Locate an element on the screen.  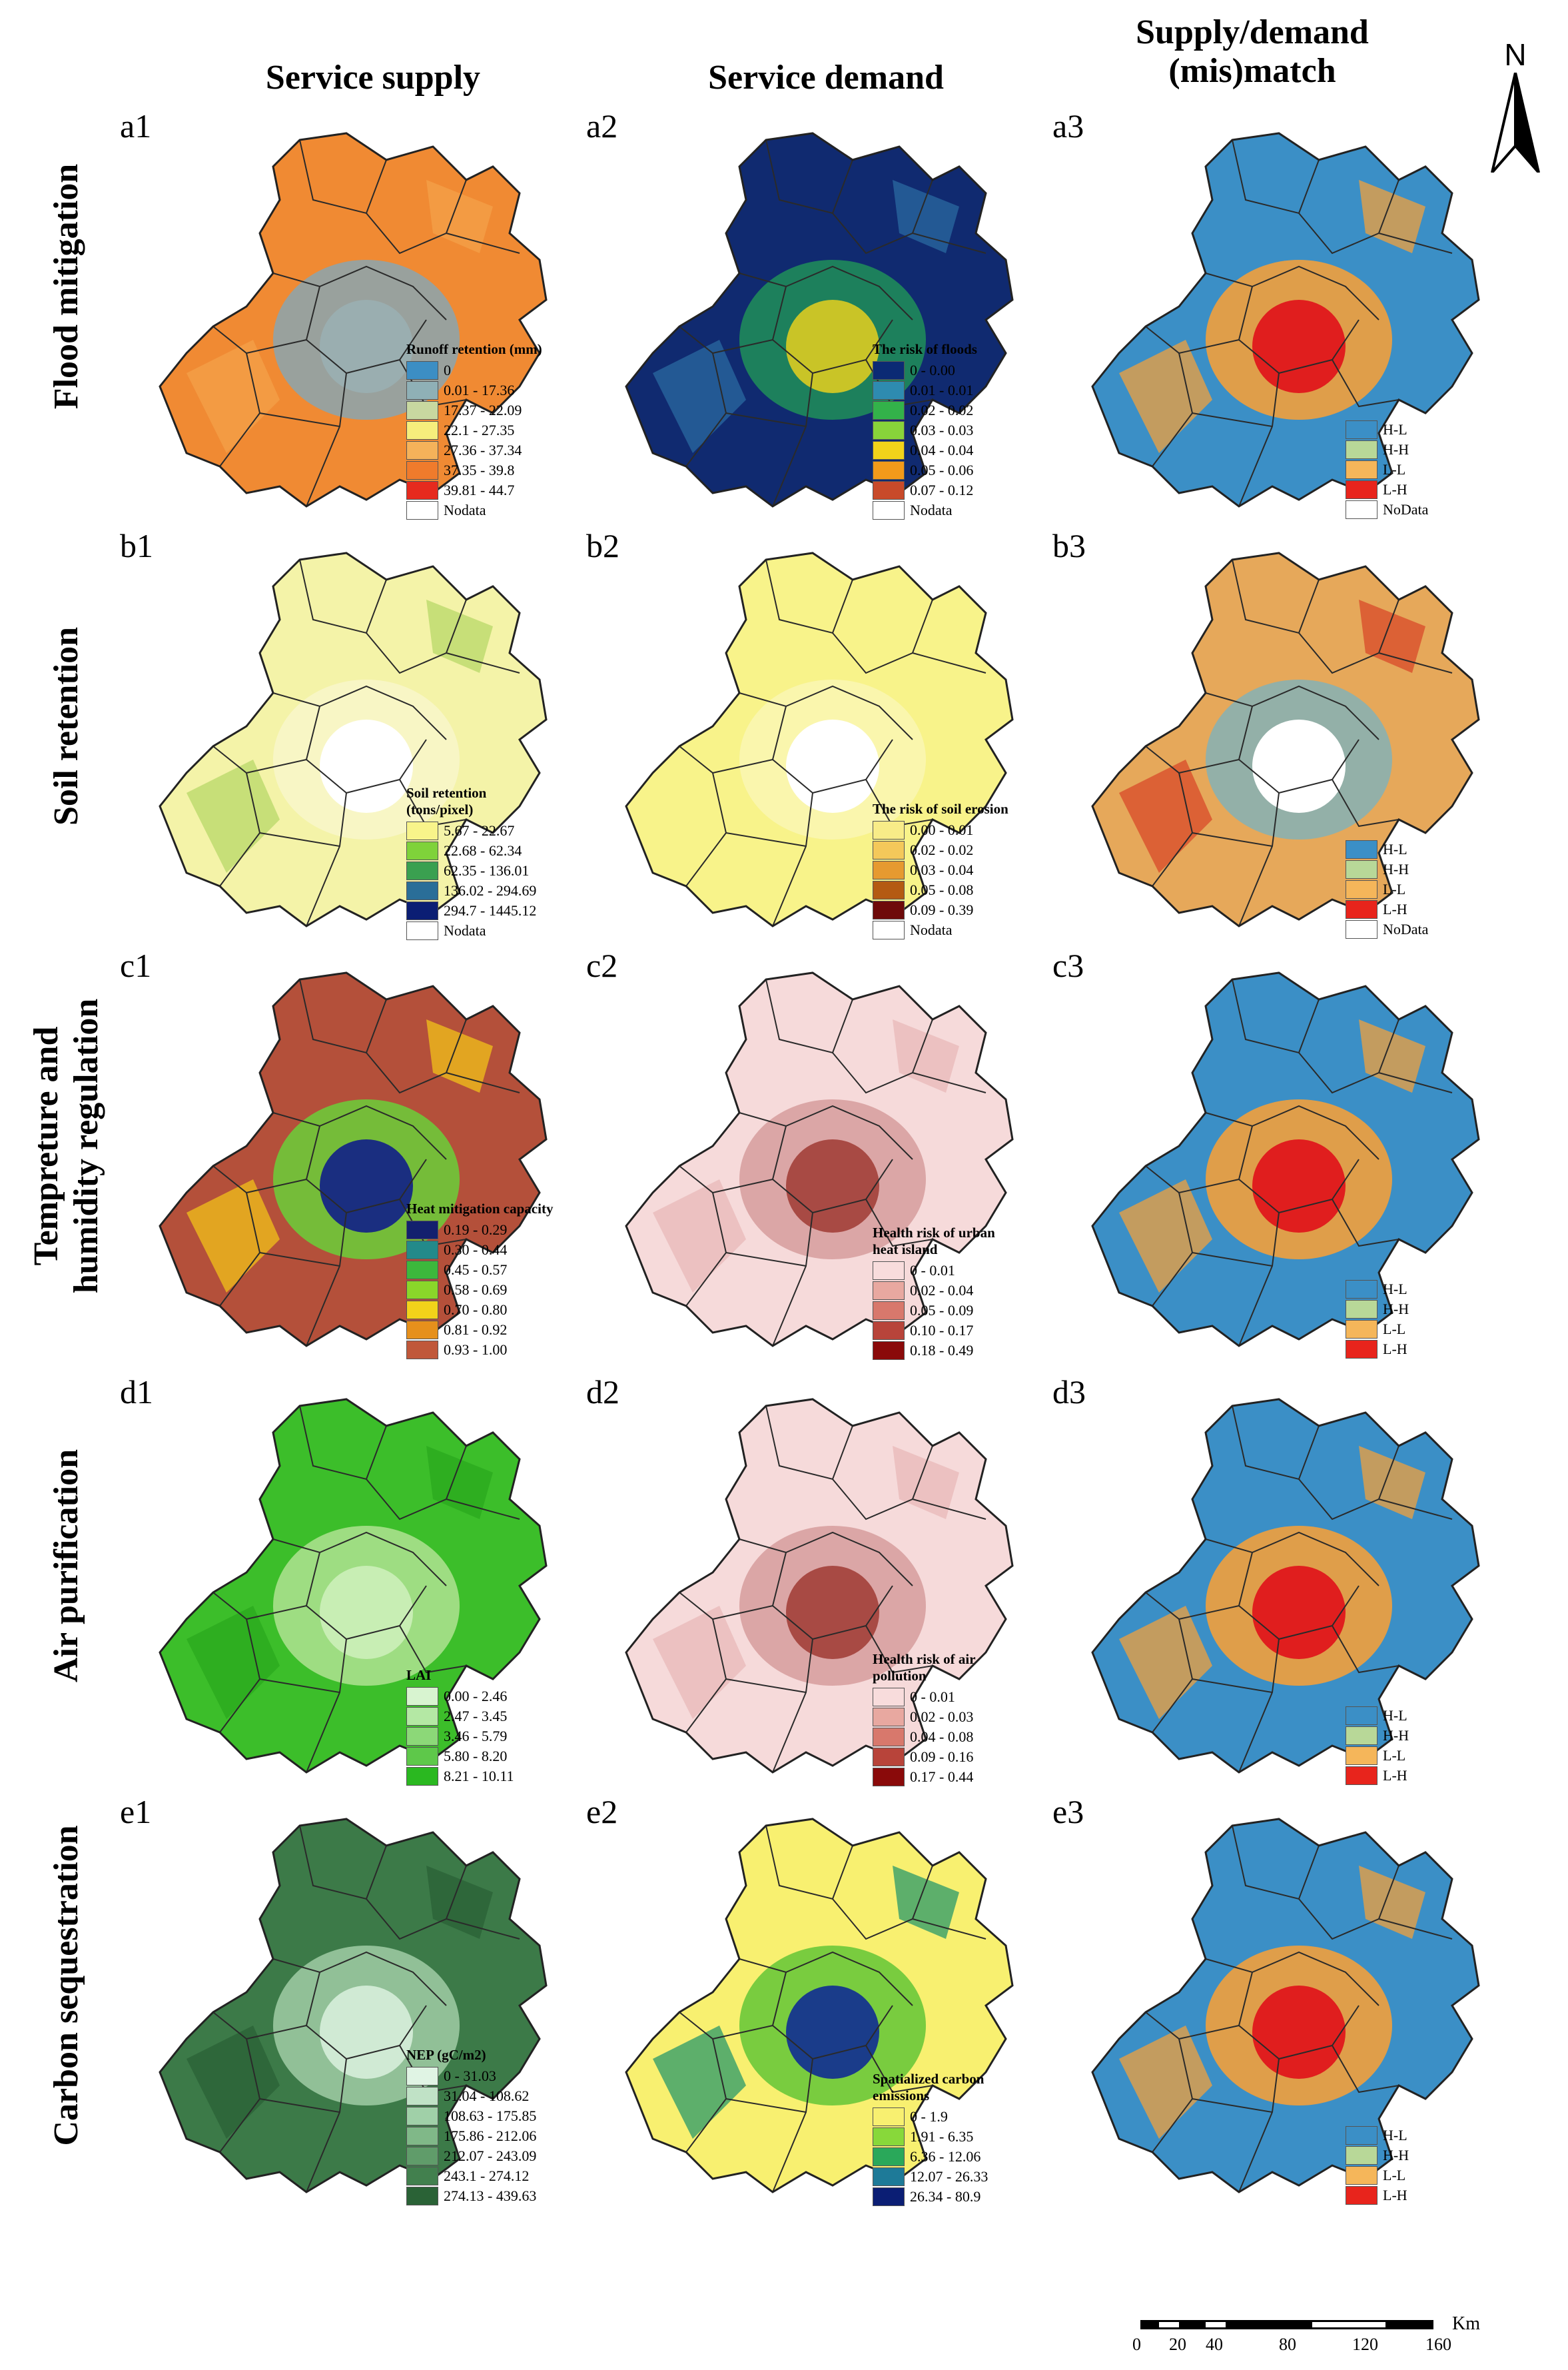
legend-label: L-H is located at coordinates (1395, 490).